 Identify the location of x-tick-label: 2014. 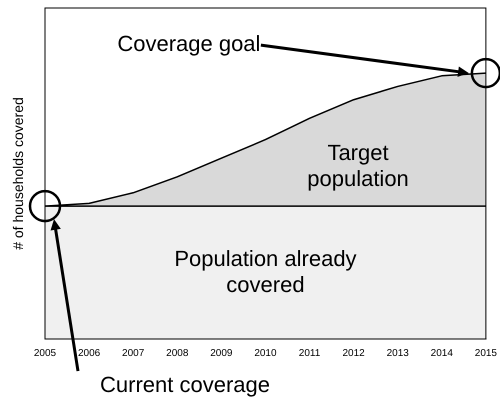
(442, 353).